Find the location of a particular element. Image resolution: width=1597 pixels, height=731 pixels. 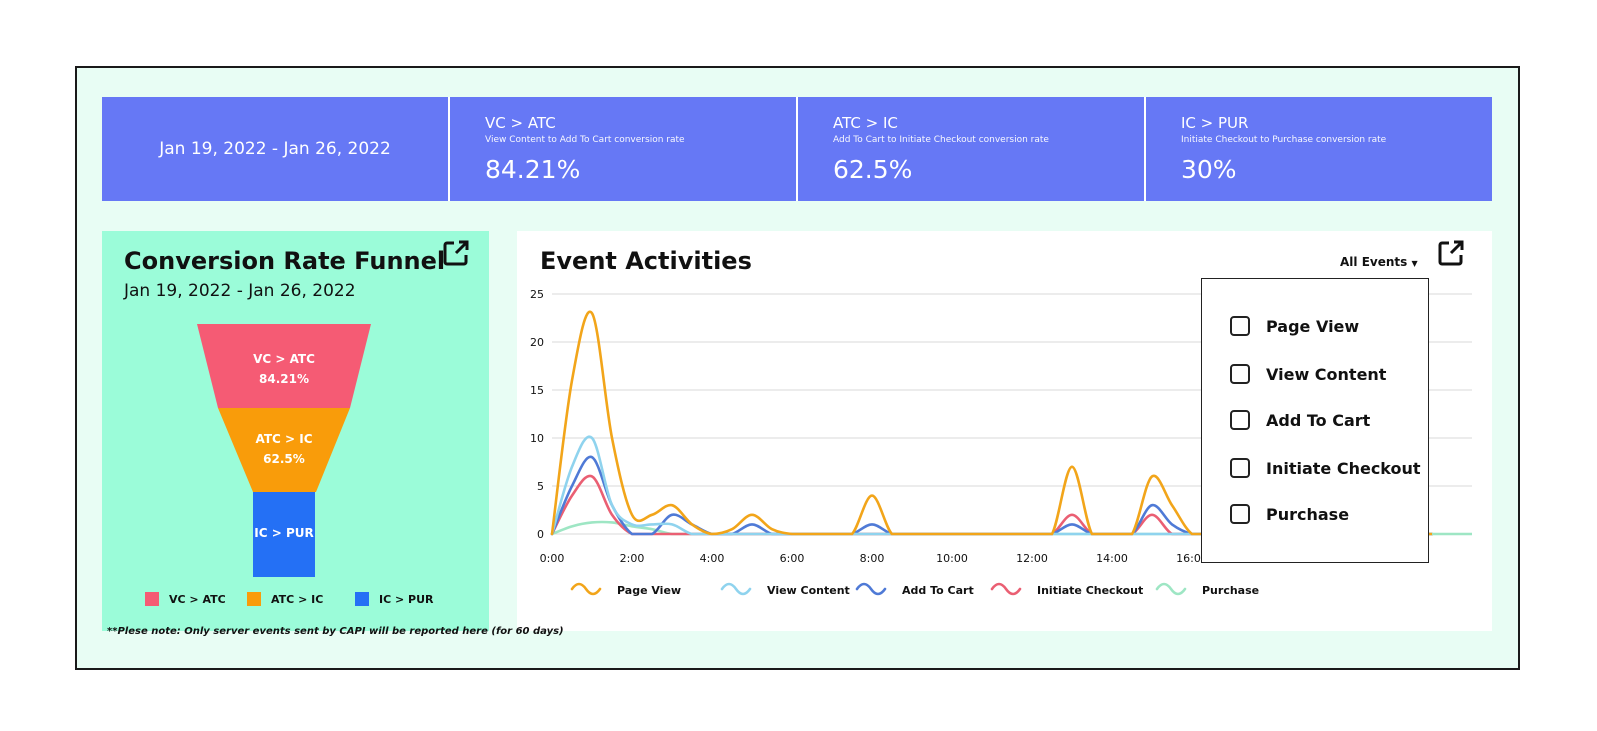

dropdown-option-view-content: View Content is located at coordinates (1308, 374).